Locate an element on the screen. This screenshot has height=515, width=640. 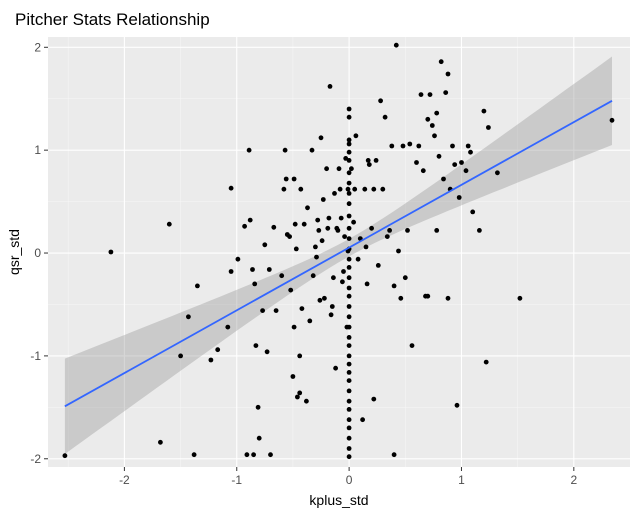
x-tick-label: -2 is located at coordinates (124, 480).